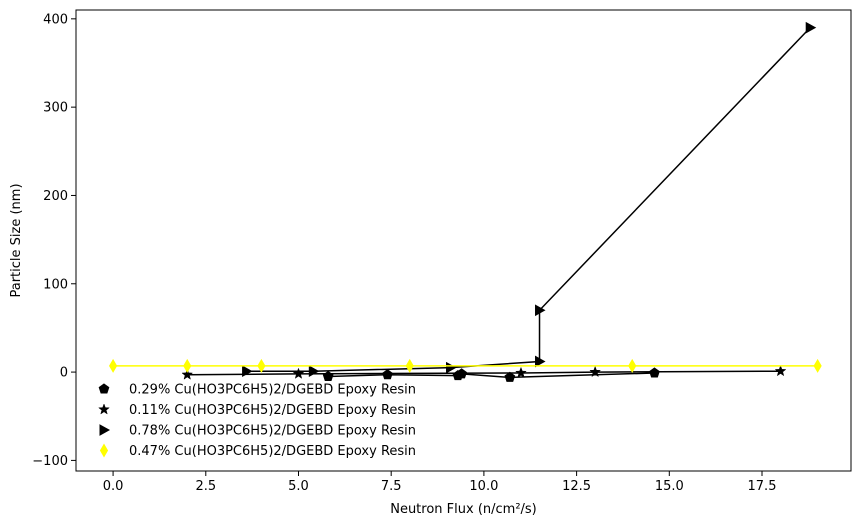 The width and height of the screenshot is (862, 529). Describe the element at coordinates (50, 461) in the screenshot. I see `y-tick-label: −100` at that location.